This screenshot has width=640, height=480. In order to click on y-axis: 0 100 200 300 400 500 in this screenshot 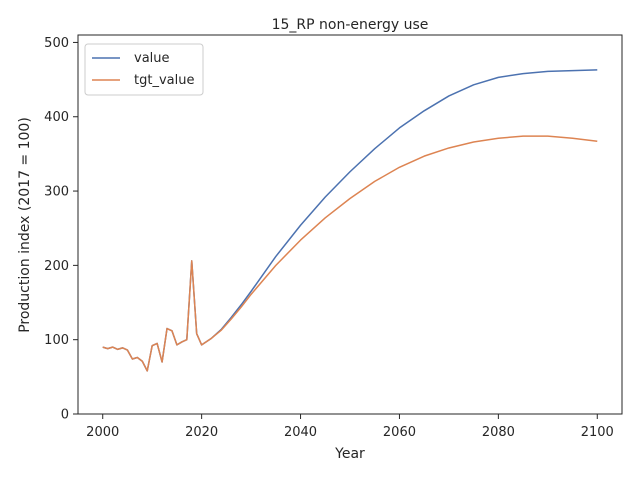, I will do `click(61, 229)`.